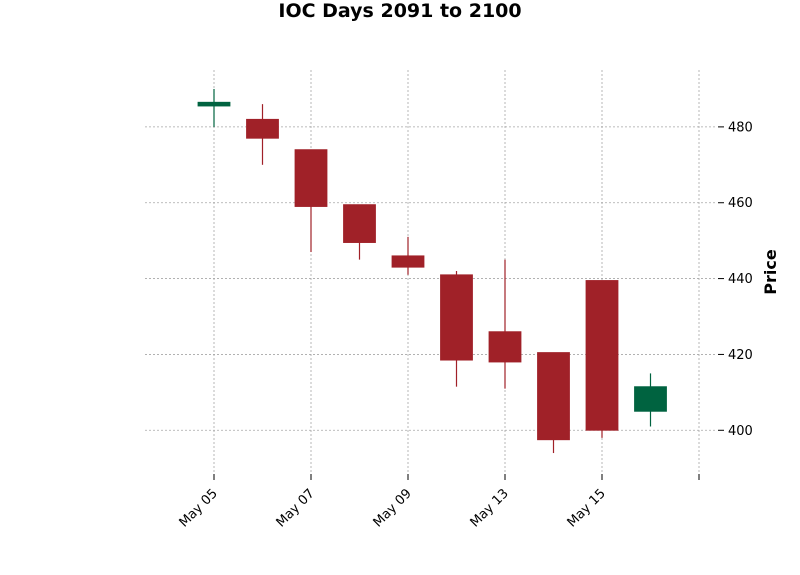  I want to click on chart-title: IOC Days 2091 to 2100, so click(399, 11).